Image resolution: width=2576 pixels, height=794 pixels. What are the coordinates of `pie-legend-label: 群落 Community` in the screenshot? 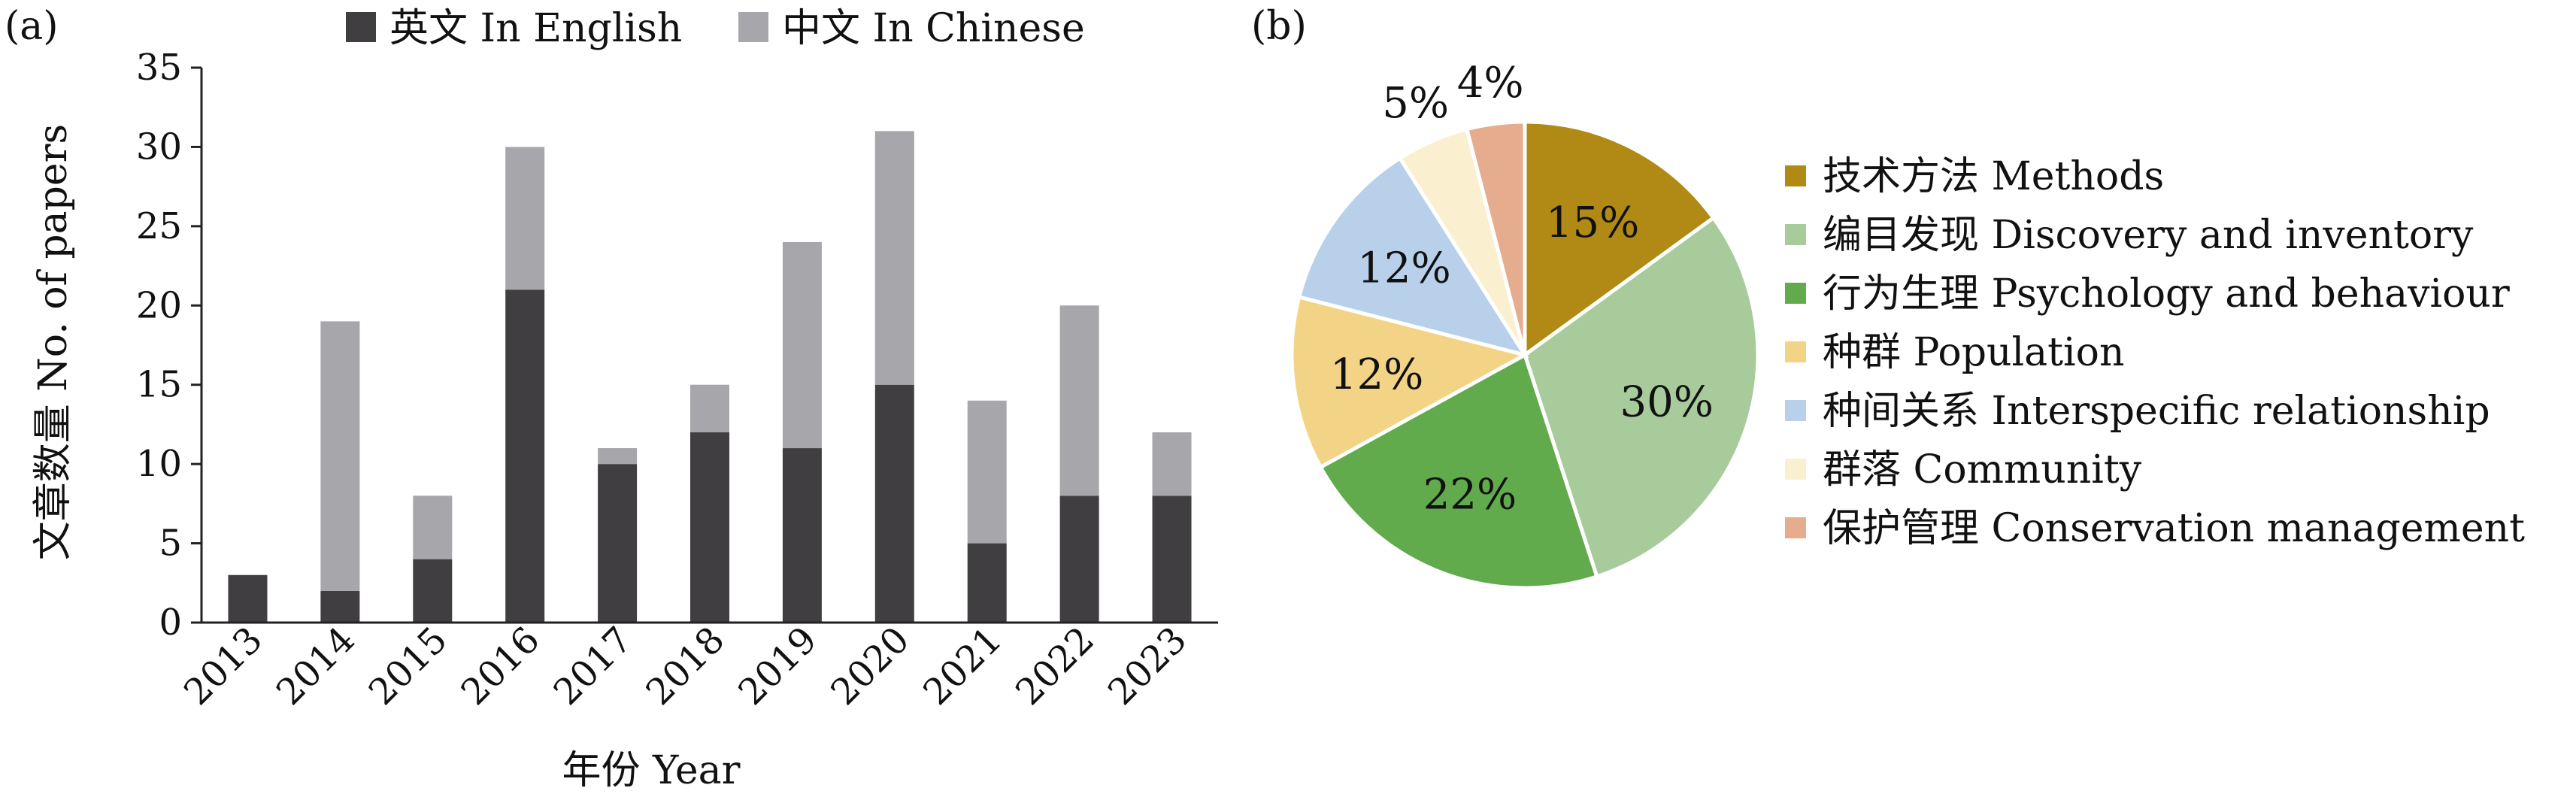 It's located at (1982, 469).